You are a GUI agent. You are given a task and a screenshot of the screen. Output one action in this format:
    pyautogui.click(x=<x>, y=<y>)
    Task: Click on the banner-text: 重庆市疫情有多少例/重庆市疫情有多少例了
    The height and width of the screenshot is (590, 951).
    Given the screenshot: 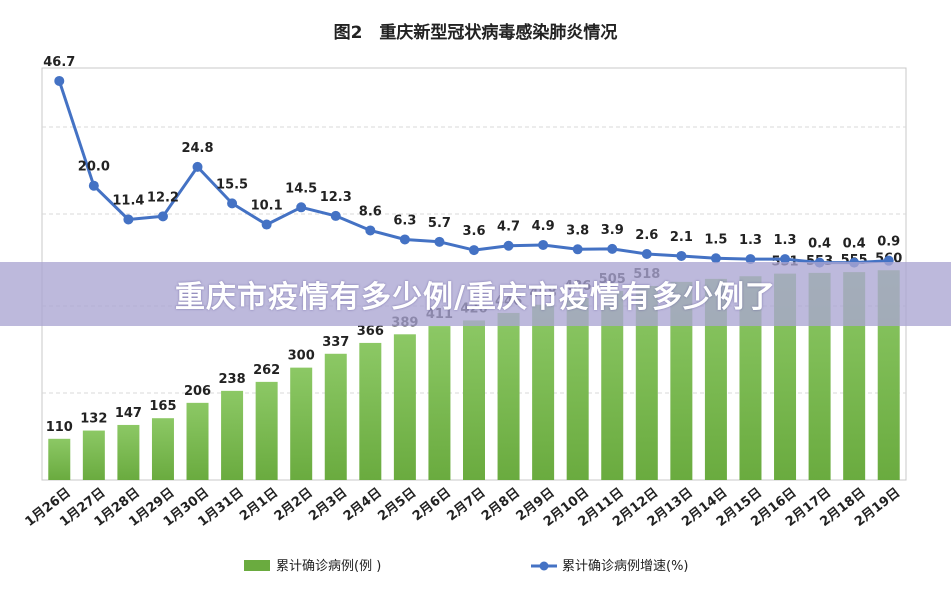 What is the action you would take?
    pyautogui.click(x=475, y=297)
    